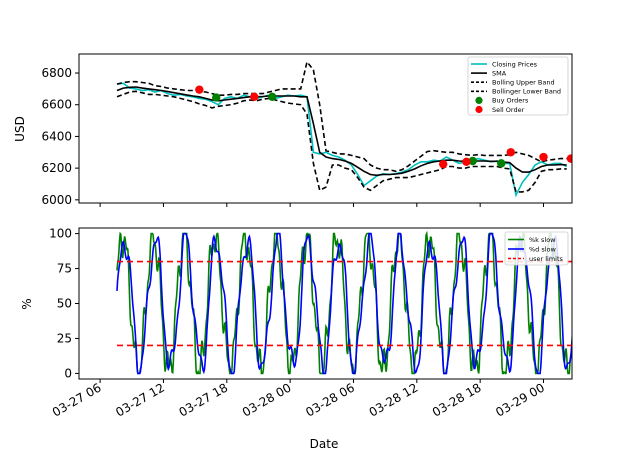 Image resolution: width=632 pixels, height=472 pixels. I want to click on legend-sma-label: SMA, so click(499, 73).